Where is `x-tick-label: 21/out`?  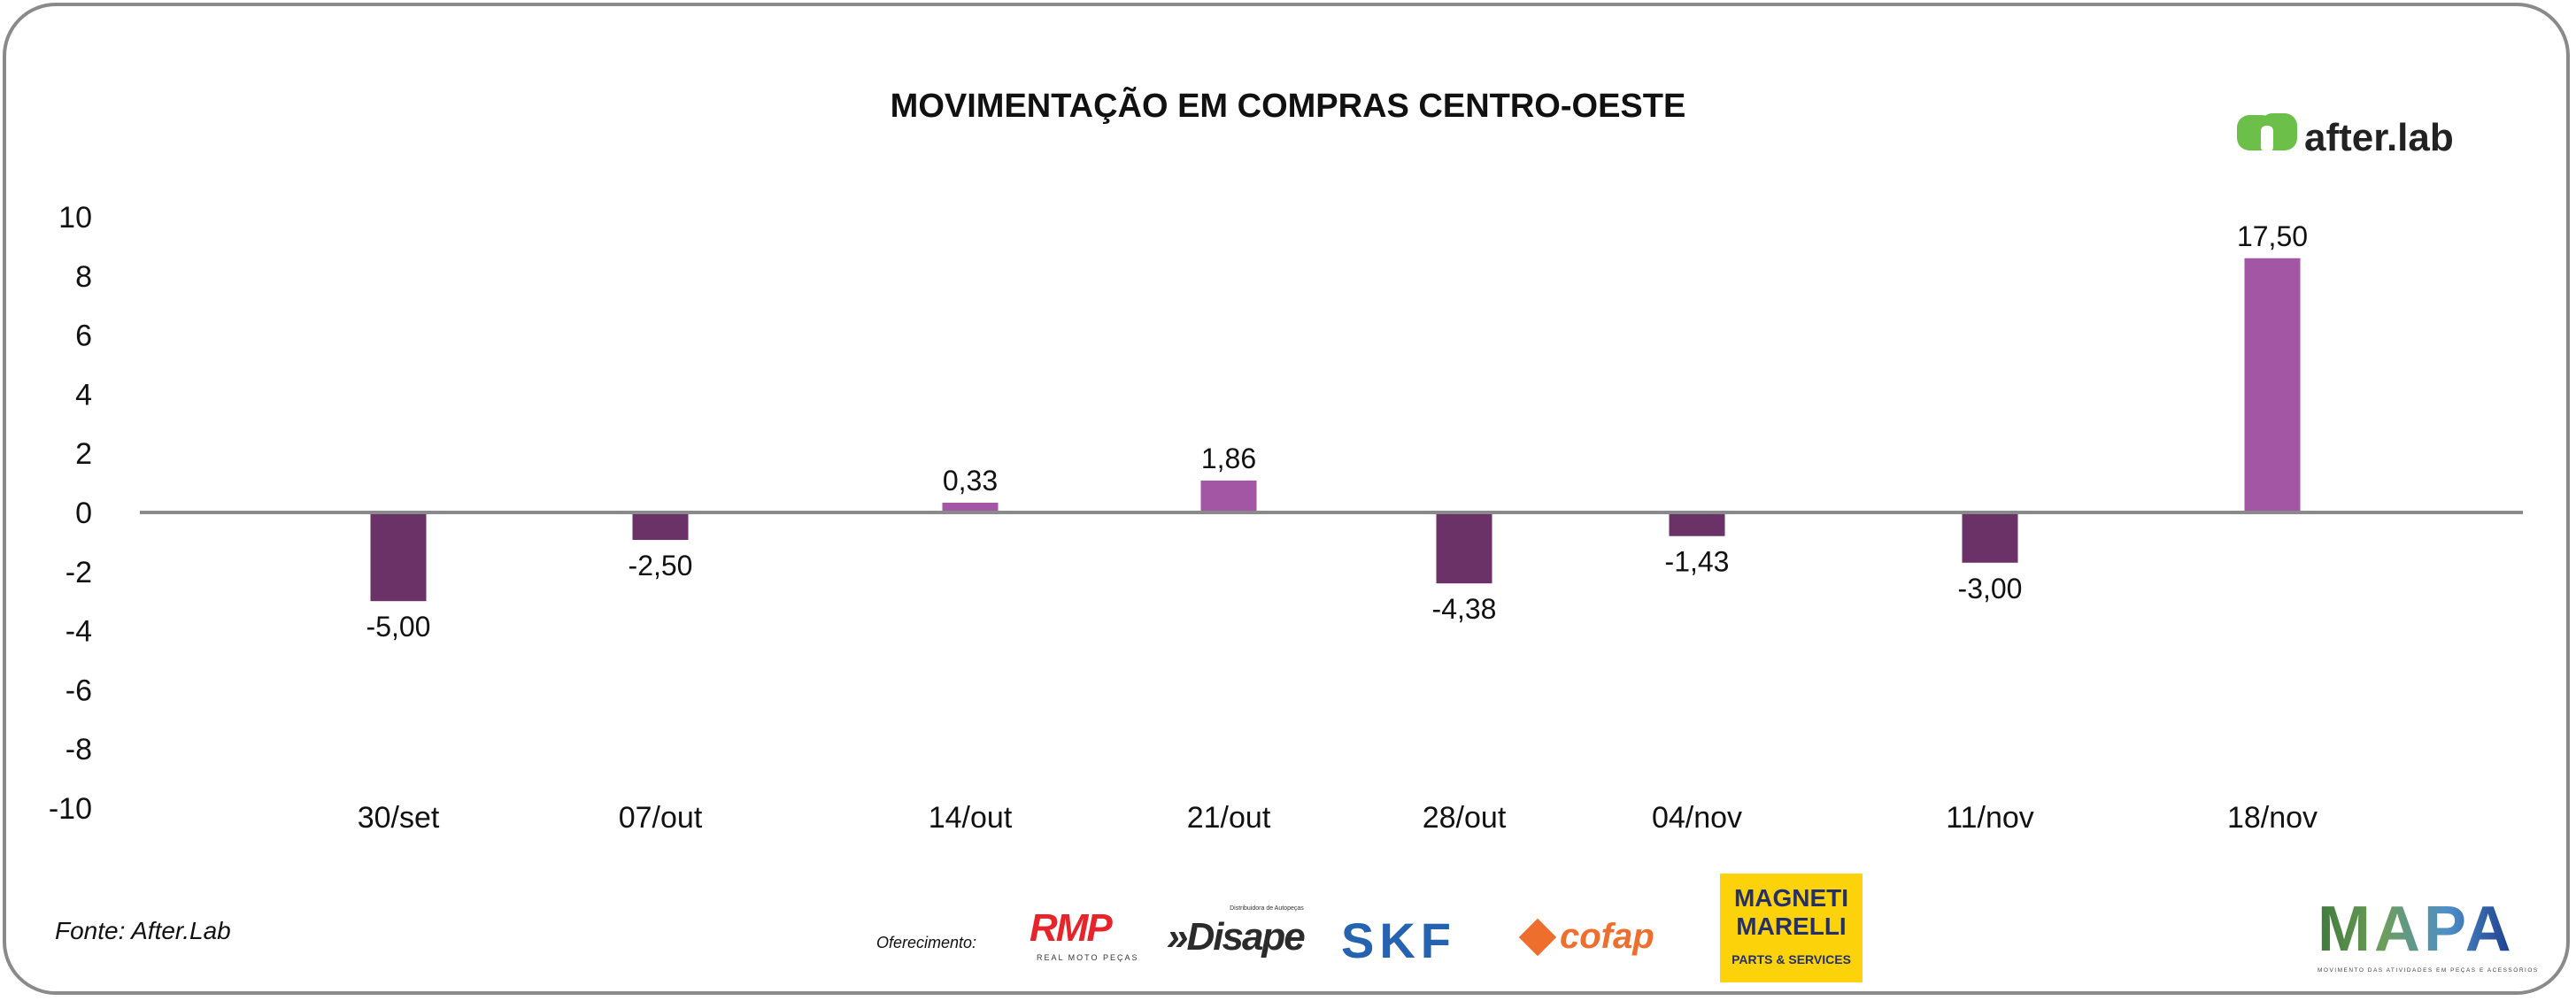 x-tick-label: 21/out is located at coordinates (1229, 818).